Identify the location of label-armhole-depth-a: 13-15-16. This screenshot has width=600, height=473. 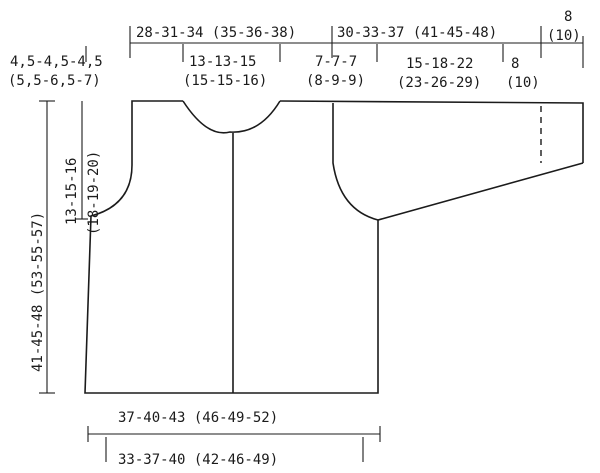
(72, 191).